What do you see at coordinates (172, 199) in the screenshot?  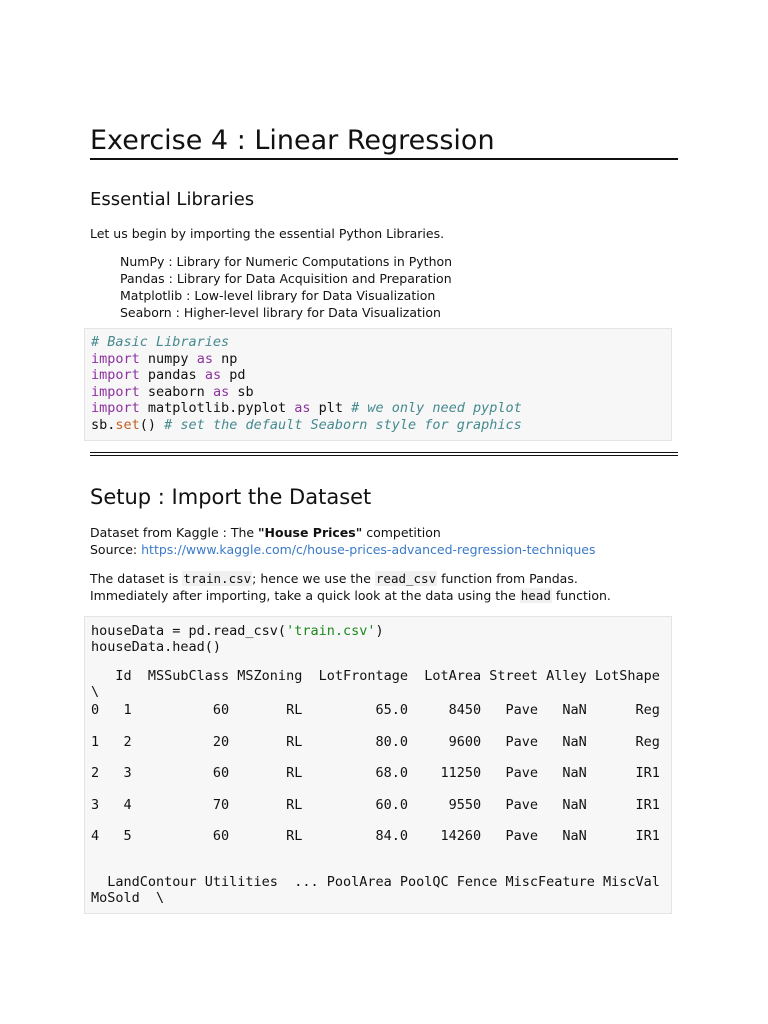 I see `section-heading-essential-libraries: Essential Libraries` at bounding box center [172, 199].